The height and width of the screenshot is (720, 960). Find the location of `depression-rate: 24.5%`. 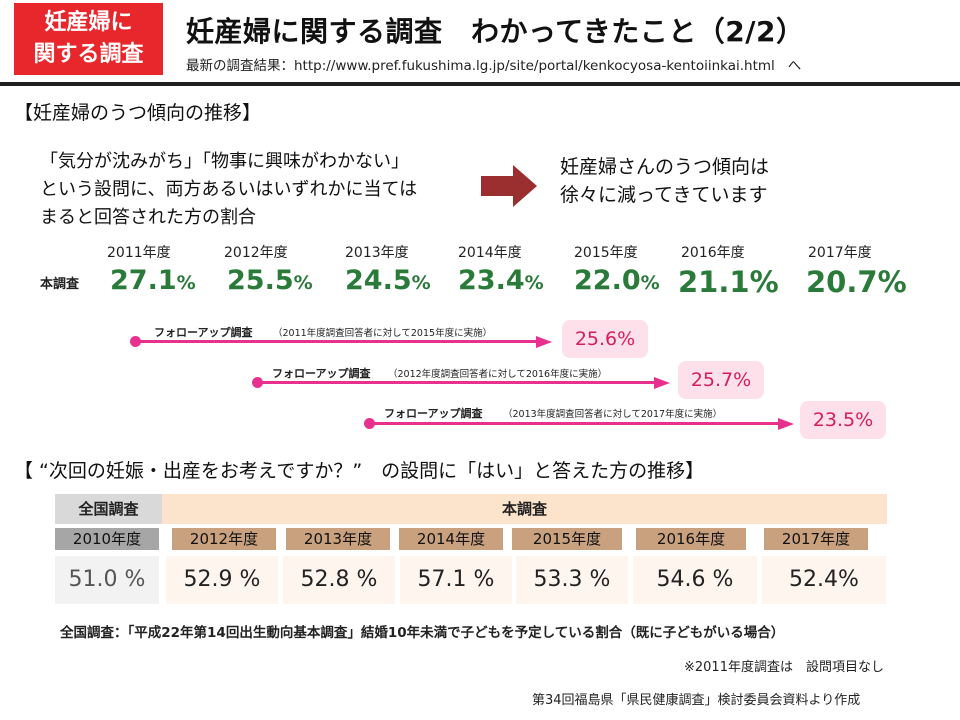

depression-rate: 24.5% is located at coordinates (388, 280).